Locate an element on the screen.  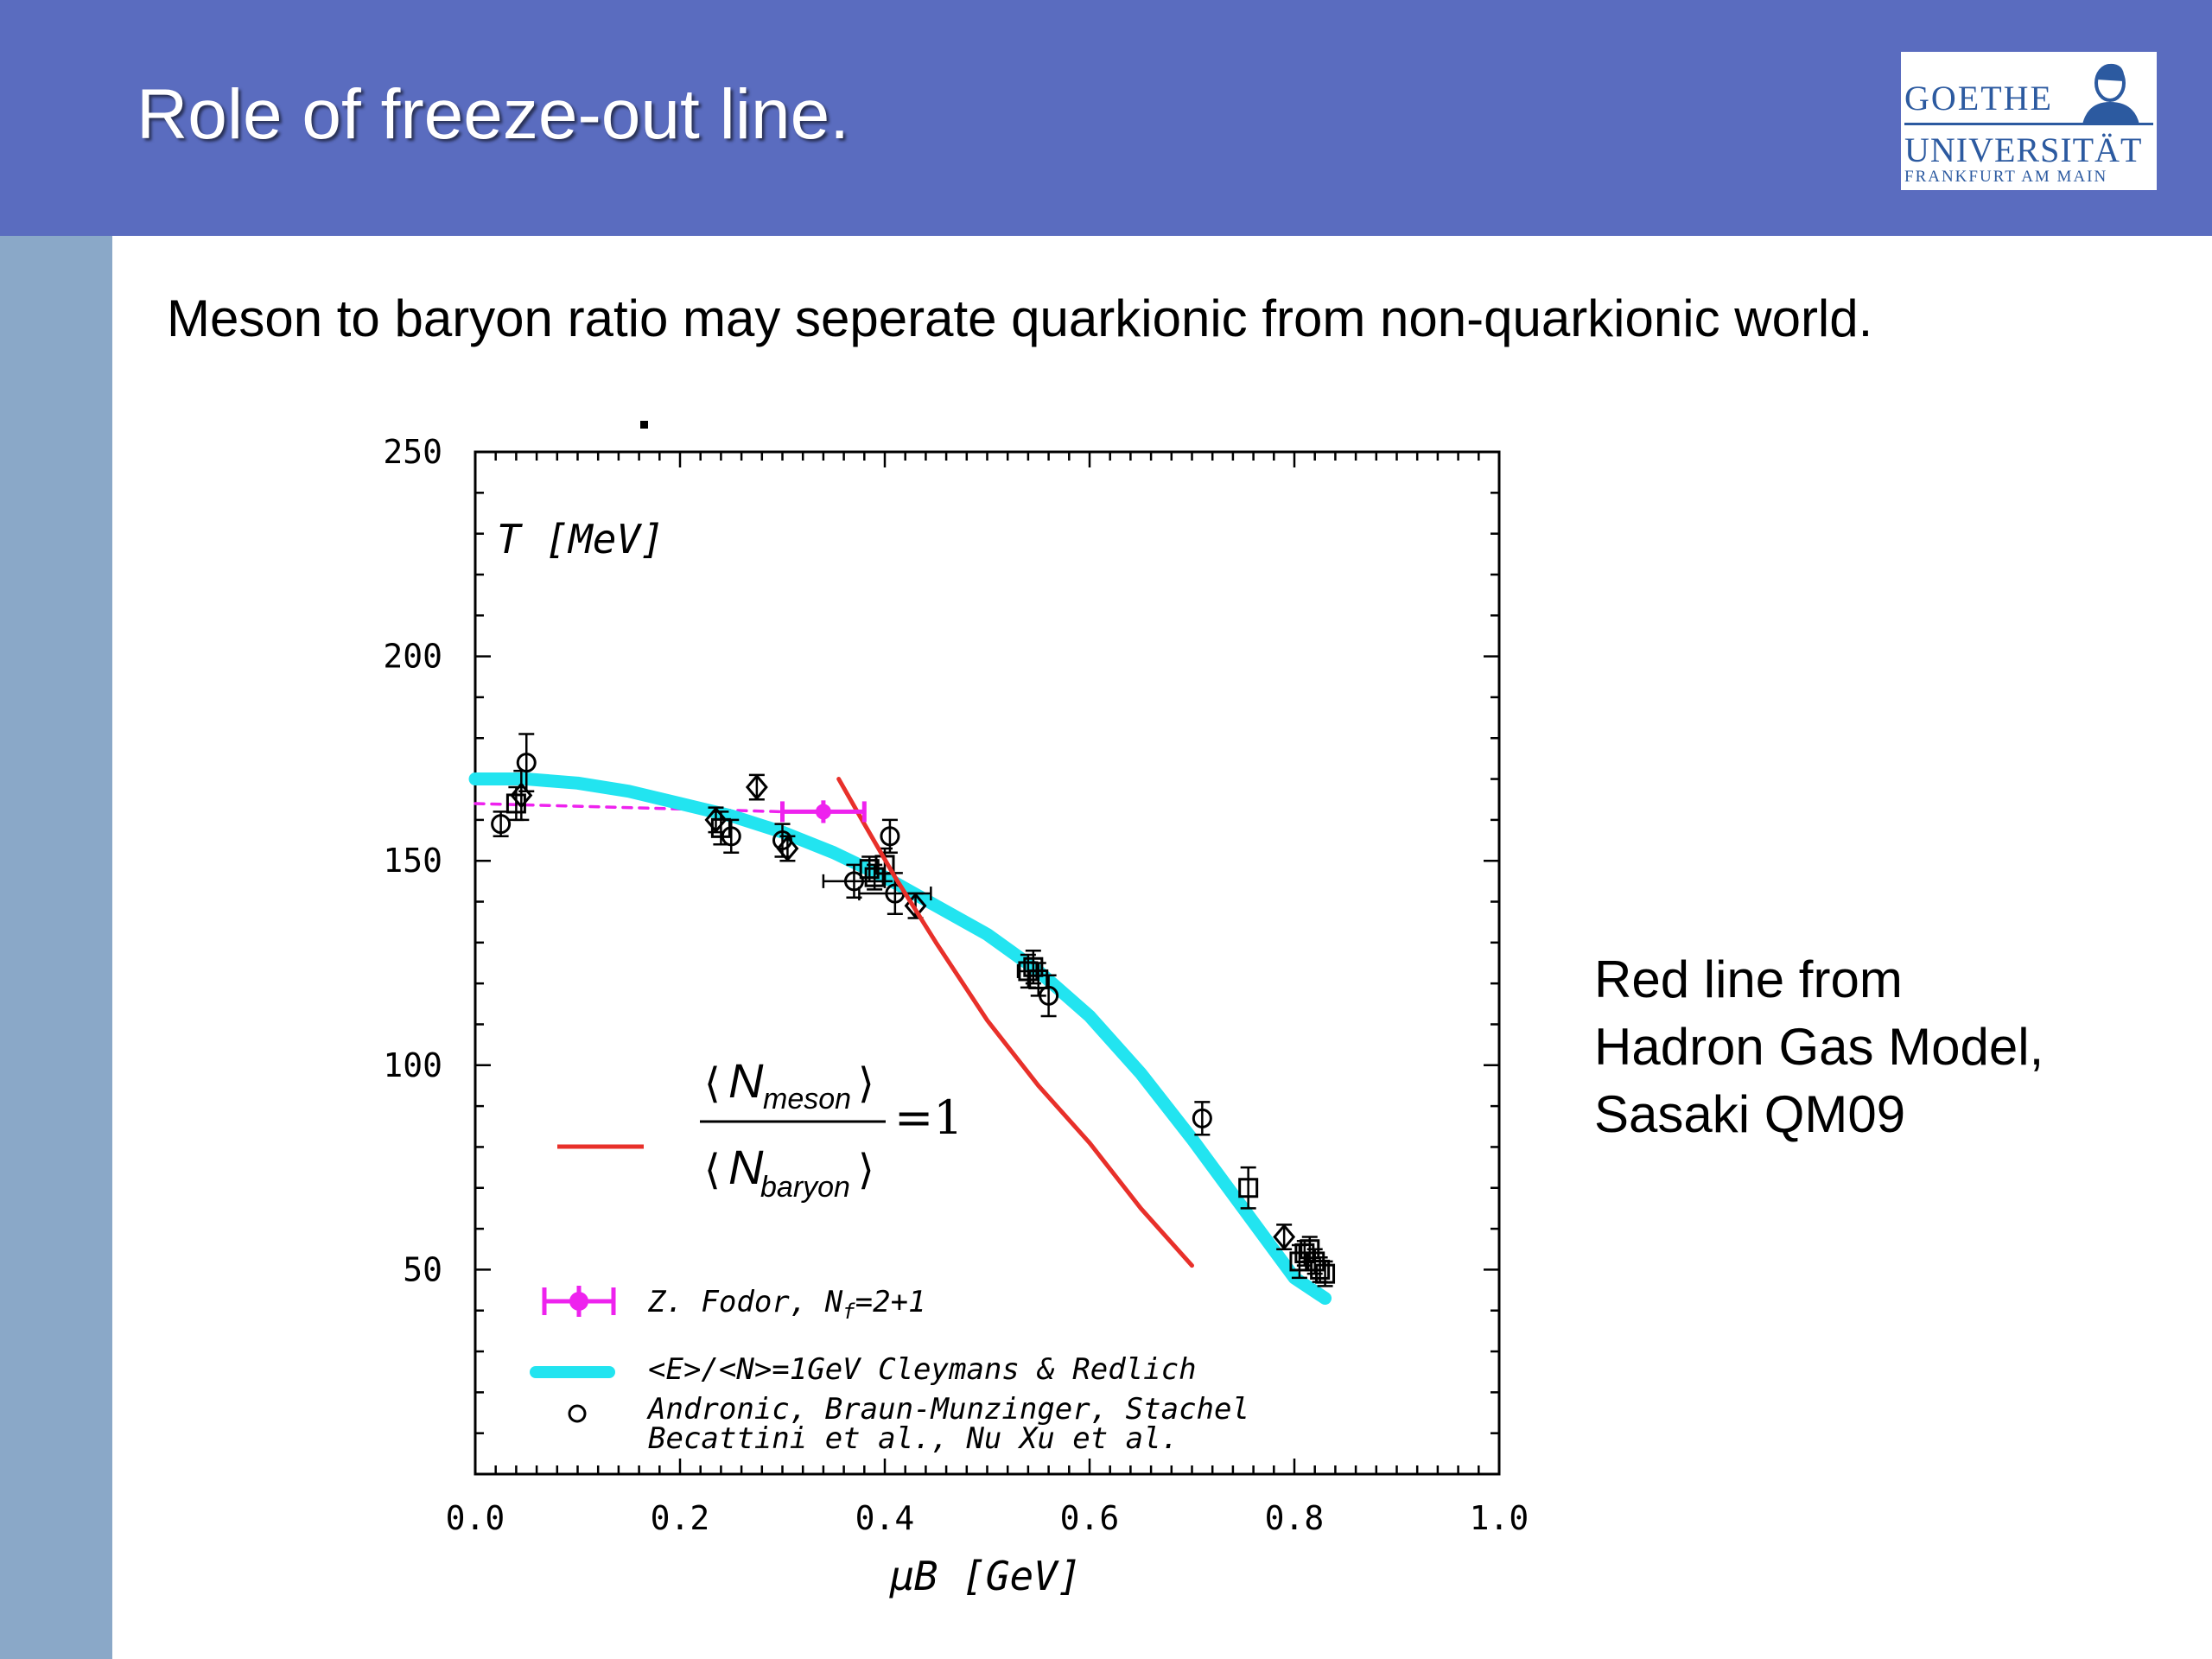
x-tick-label: 0.8 is located at coordinates (1295, 1518).